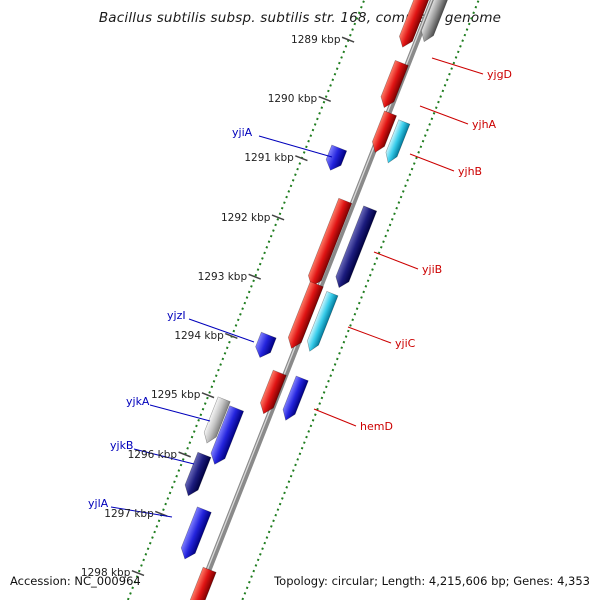 The image size is (600, 600). What do you see at coordinates (500, 74) in the screenshot?
I see `gene-label-yjgD: yjgD` at bounding box center [500, 74].